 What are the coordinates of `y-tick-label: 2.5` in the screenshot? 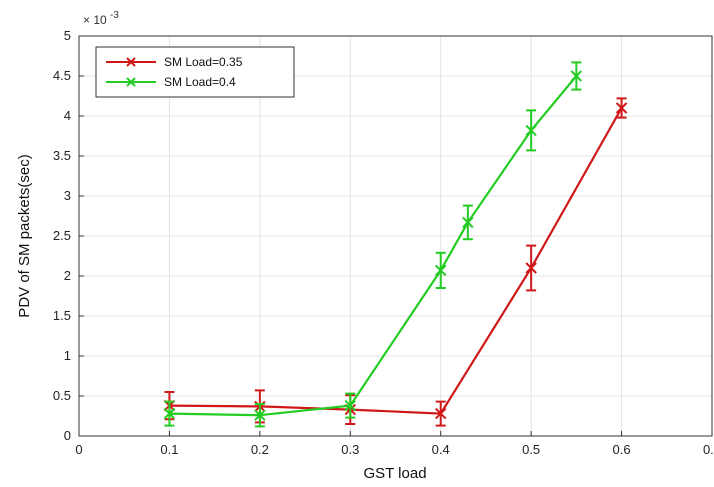 It's located at (62, 235).